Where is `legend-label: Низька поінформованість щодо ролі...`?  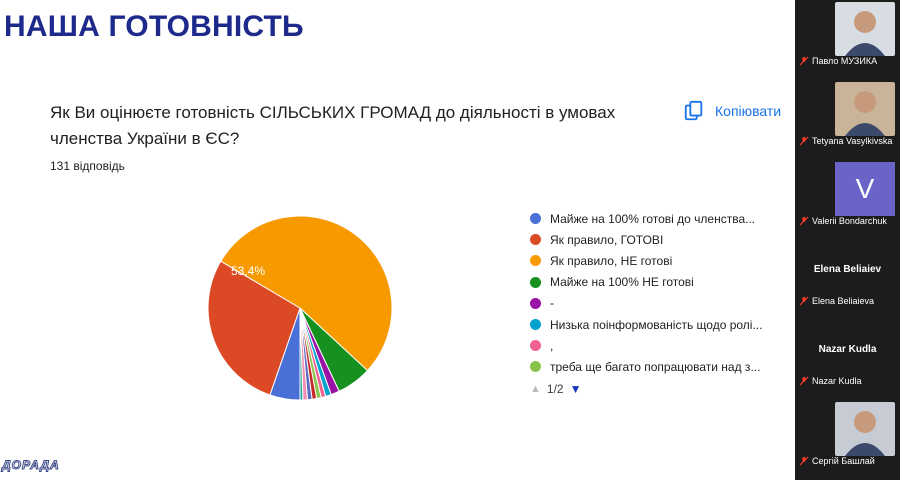
legend-label: Низька поінформованість щодо ролі... is located at coordinates (656, 324).